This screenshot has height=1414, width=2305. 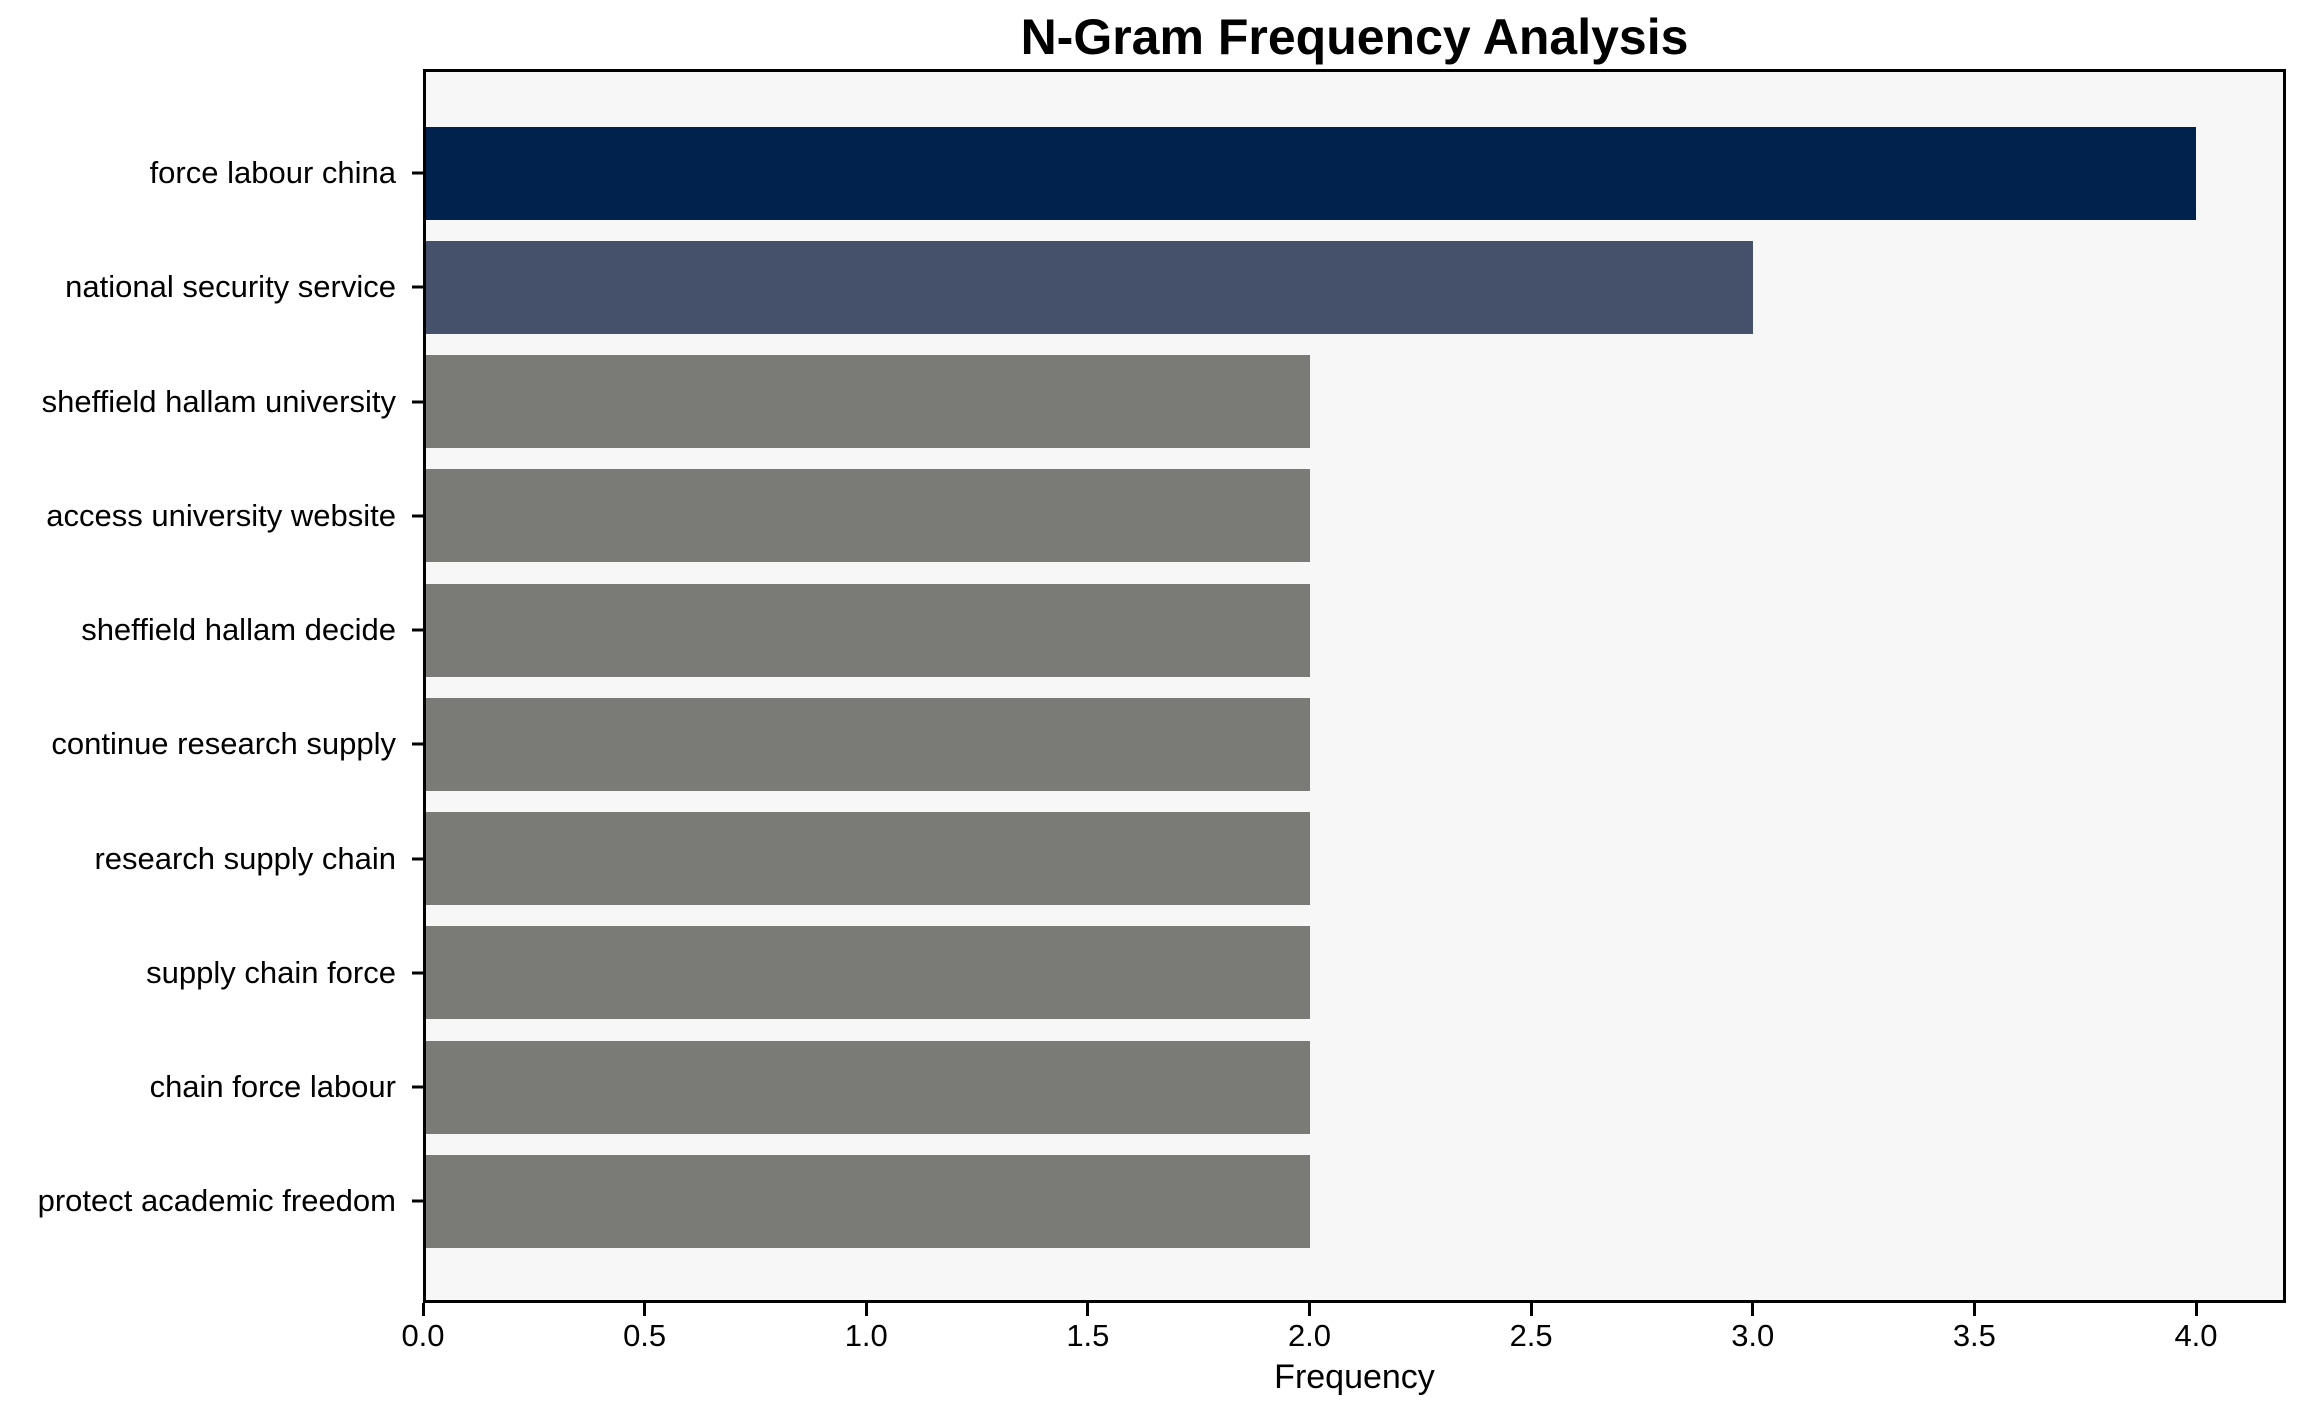 What do you see at coordinates (272, 173) in the screenshot?
I see `y-tick-label: force labour china` at bounding box center [272, 173].